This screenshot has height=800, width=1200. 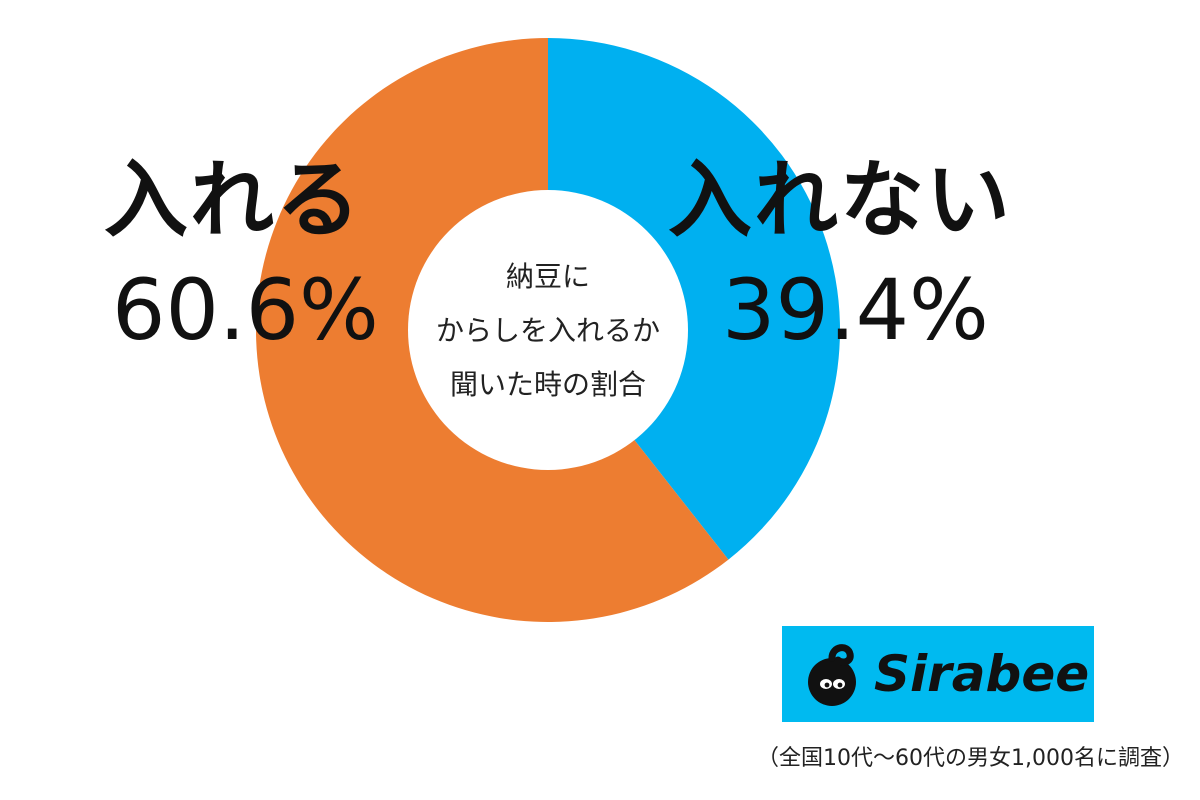 I want to click on center-text-line-2: からしを入れるか, so click(x=547, y=330).